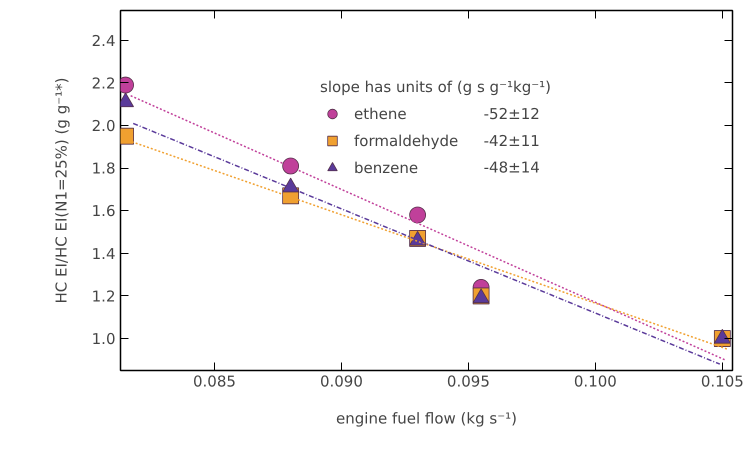 This screenshot has height=454, width=748. What do you see at coordinates (104, 169) in the screenshot?
I see `y-tick-label: 1.8` at bounding box center [104, 169].